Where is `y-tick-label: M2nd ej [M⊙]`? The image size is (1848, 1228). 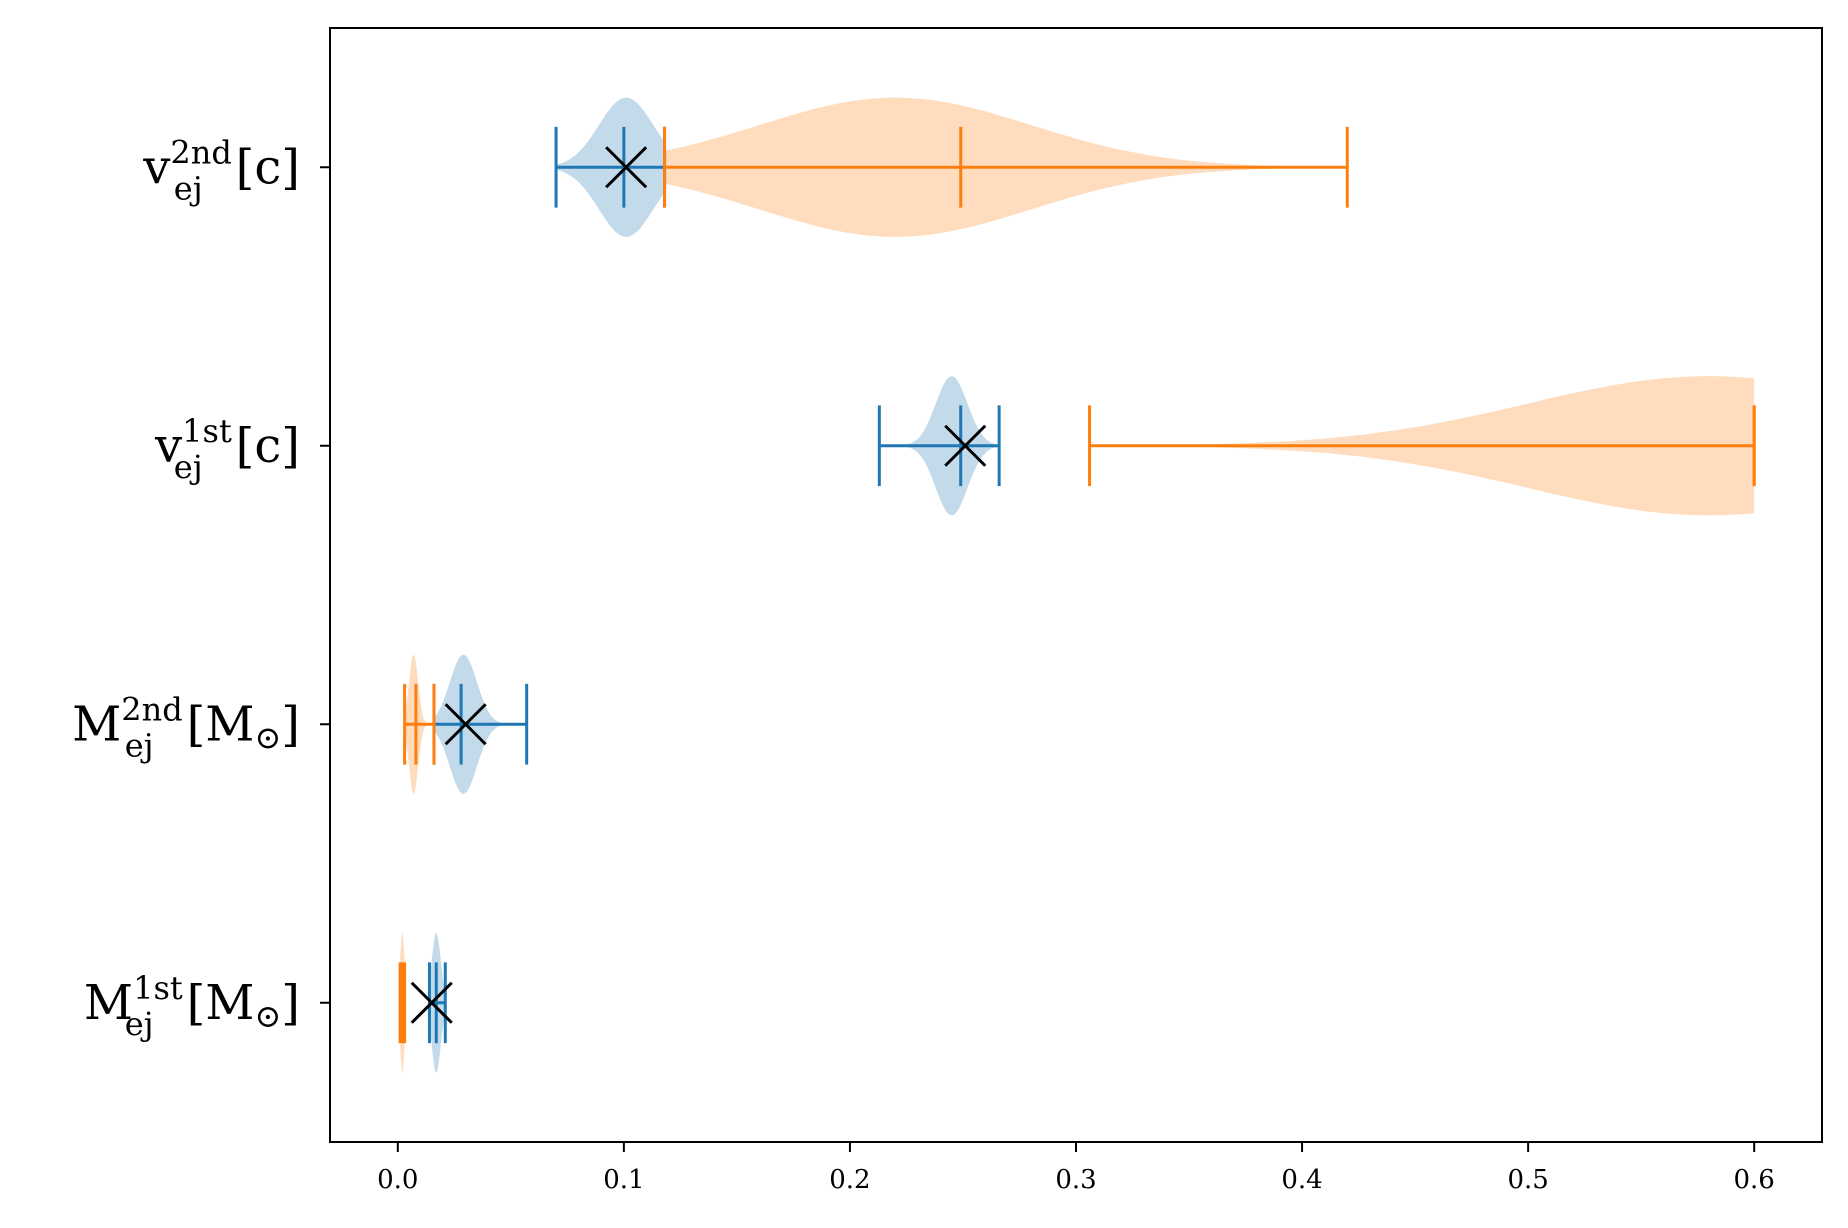 y-tick-label: M2nd ej [M⊙] is located at coordinates (186, 727).